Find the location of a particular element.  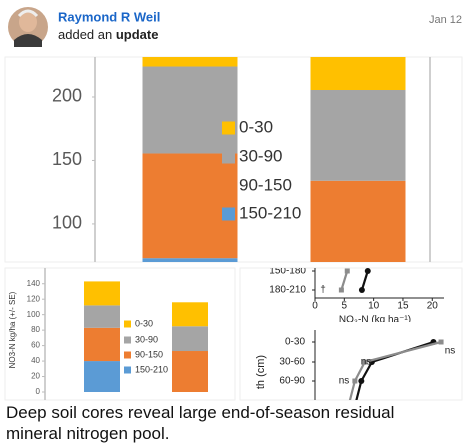

x-tick-label: 0 is located at coordinates (315, 306).